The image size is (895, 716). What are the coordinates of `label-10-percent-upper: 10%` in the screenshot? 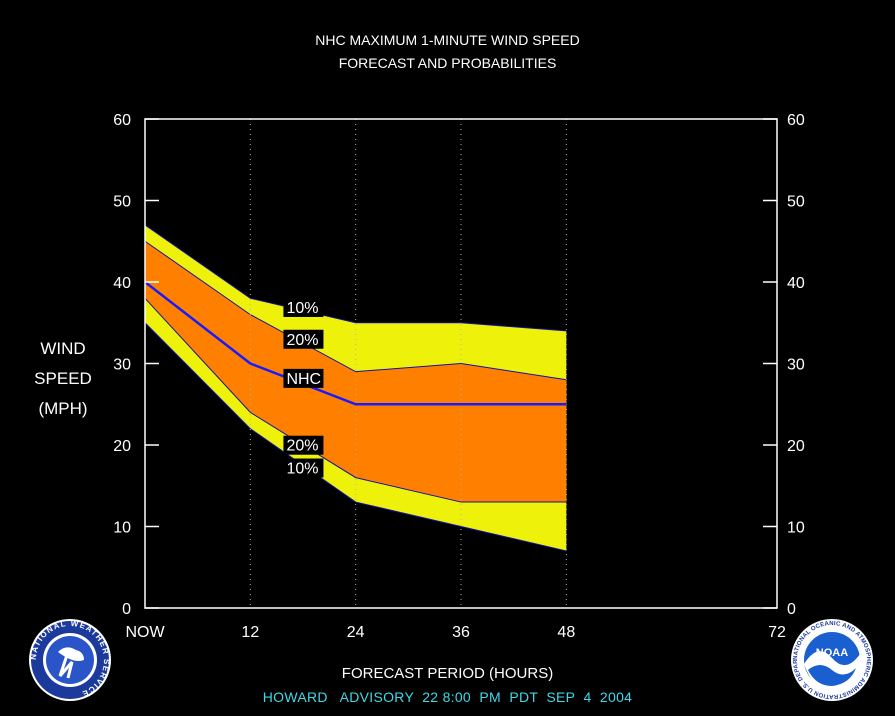 It's located at (302, 308).